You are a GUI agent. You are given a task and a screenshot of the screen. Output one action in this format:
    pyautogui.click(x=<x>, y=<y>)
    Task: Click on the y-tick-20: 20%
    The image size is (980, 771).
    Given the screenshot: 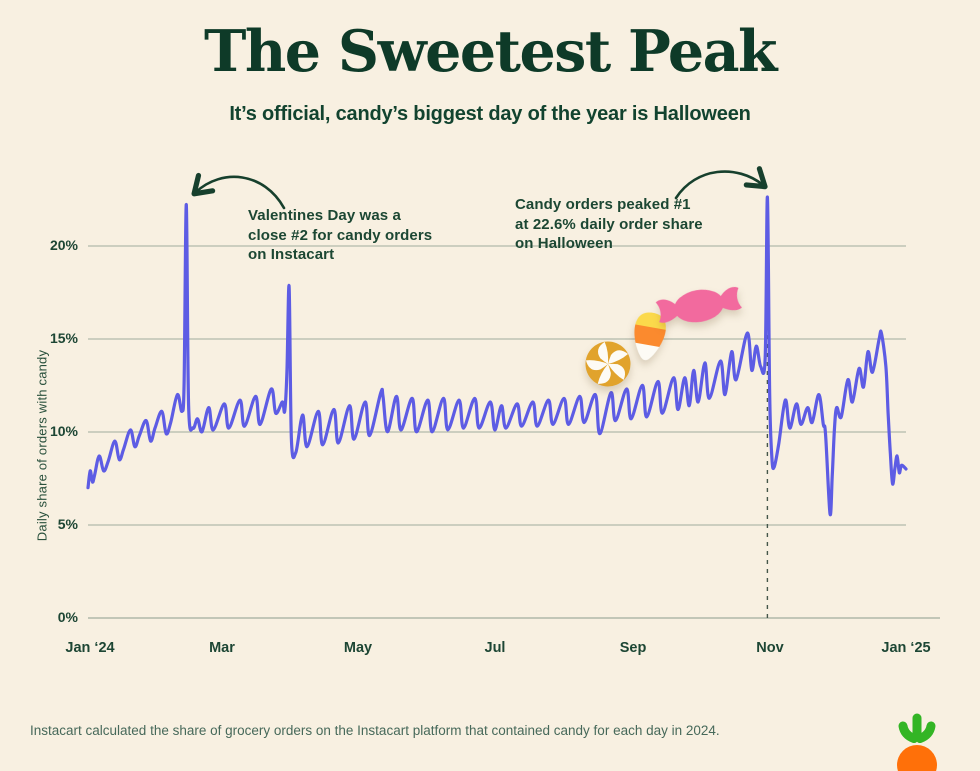 What is the action you would take?
    pyautogui.click(x=63, y=245)
    